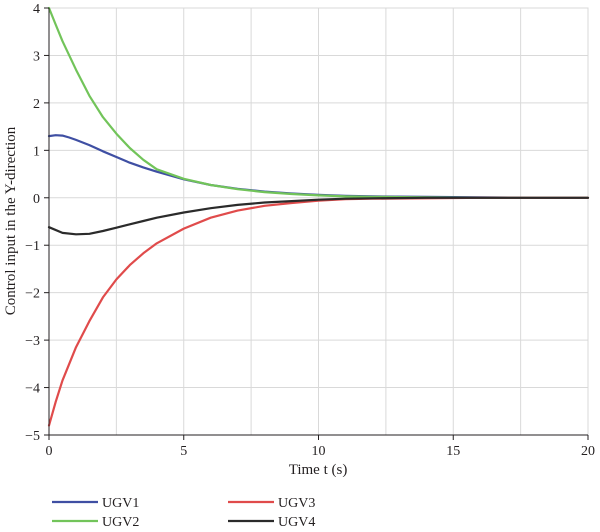 Image resolution: width=600 pixels, height=532 pixels. I want to click on legend-label-ugv1: UGV1, so click(120, 503).